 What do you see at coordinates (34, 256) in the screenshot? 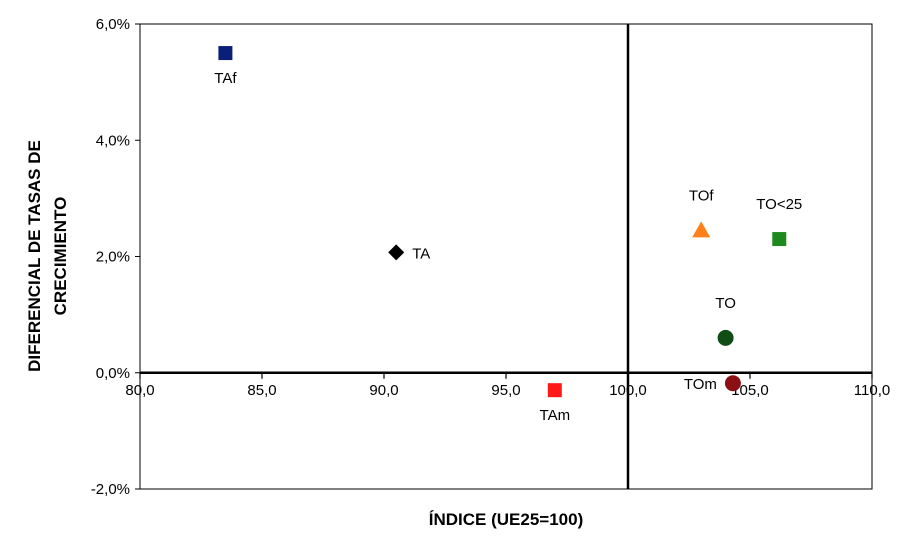
I see `y-axis-title-line-1: DIFERENCIAL DE TASAS DE` at bounding box center [34, 256].